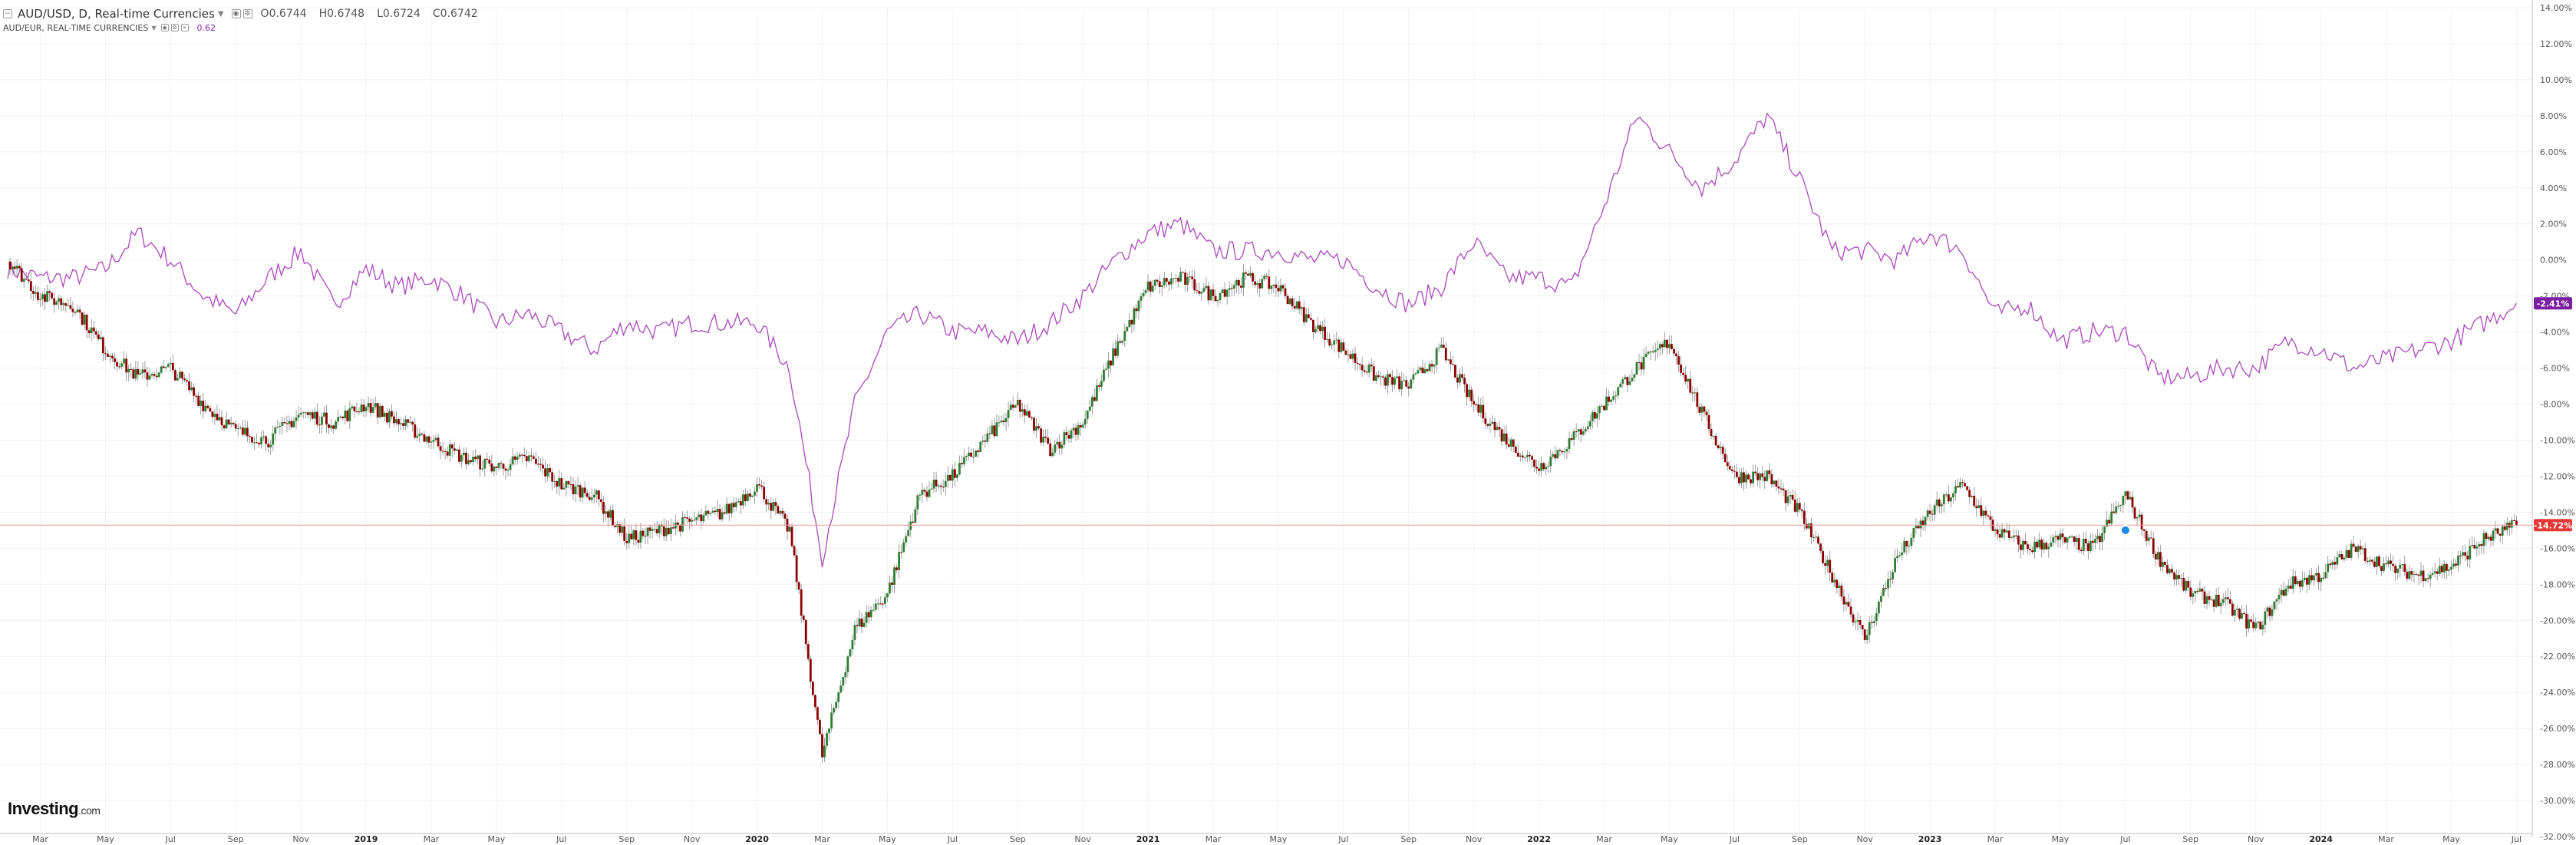  What do you see at coordinates (2553, 525) in the screenshot?
I see `main-last-value-label-bg` at bounding box center [2553, 525].